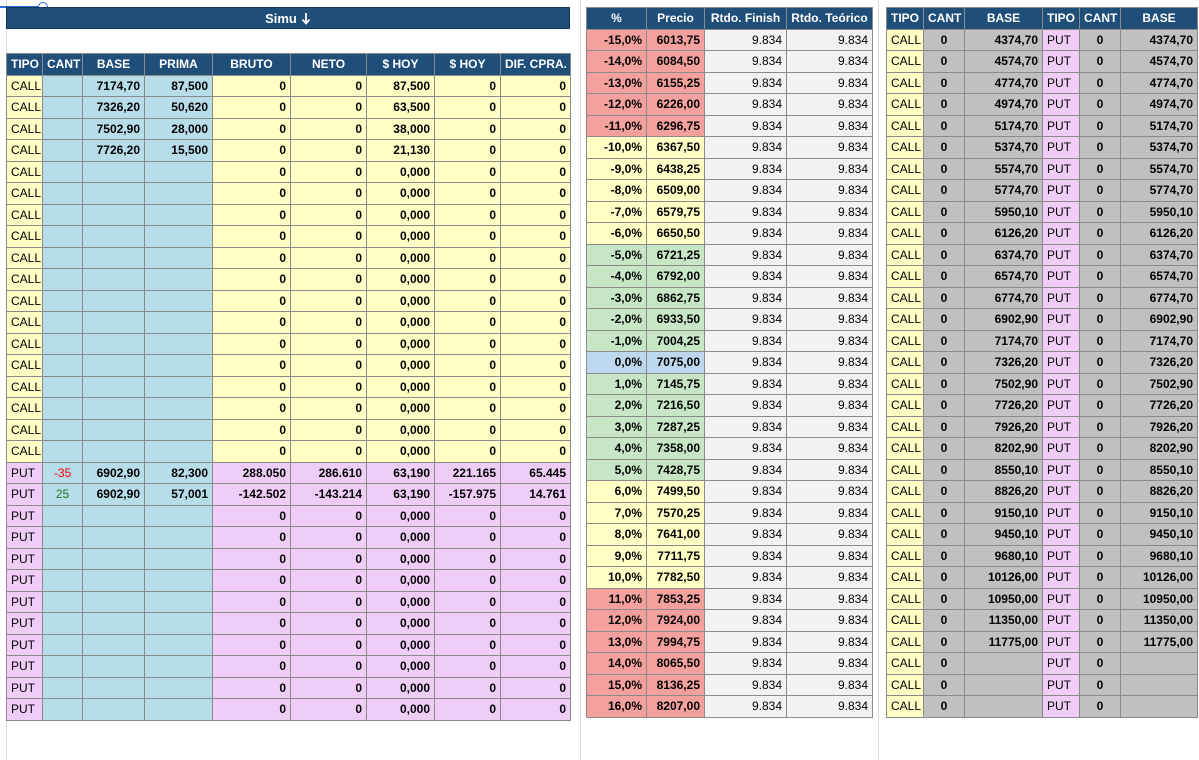 Image resolution: width=1199 pixels, height=760 pixels. Describe the element at coordinates (1003, 577) in the screenshot. I see `call-base-cell: 10126,00` at that location.